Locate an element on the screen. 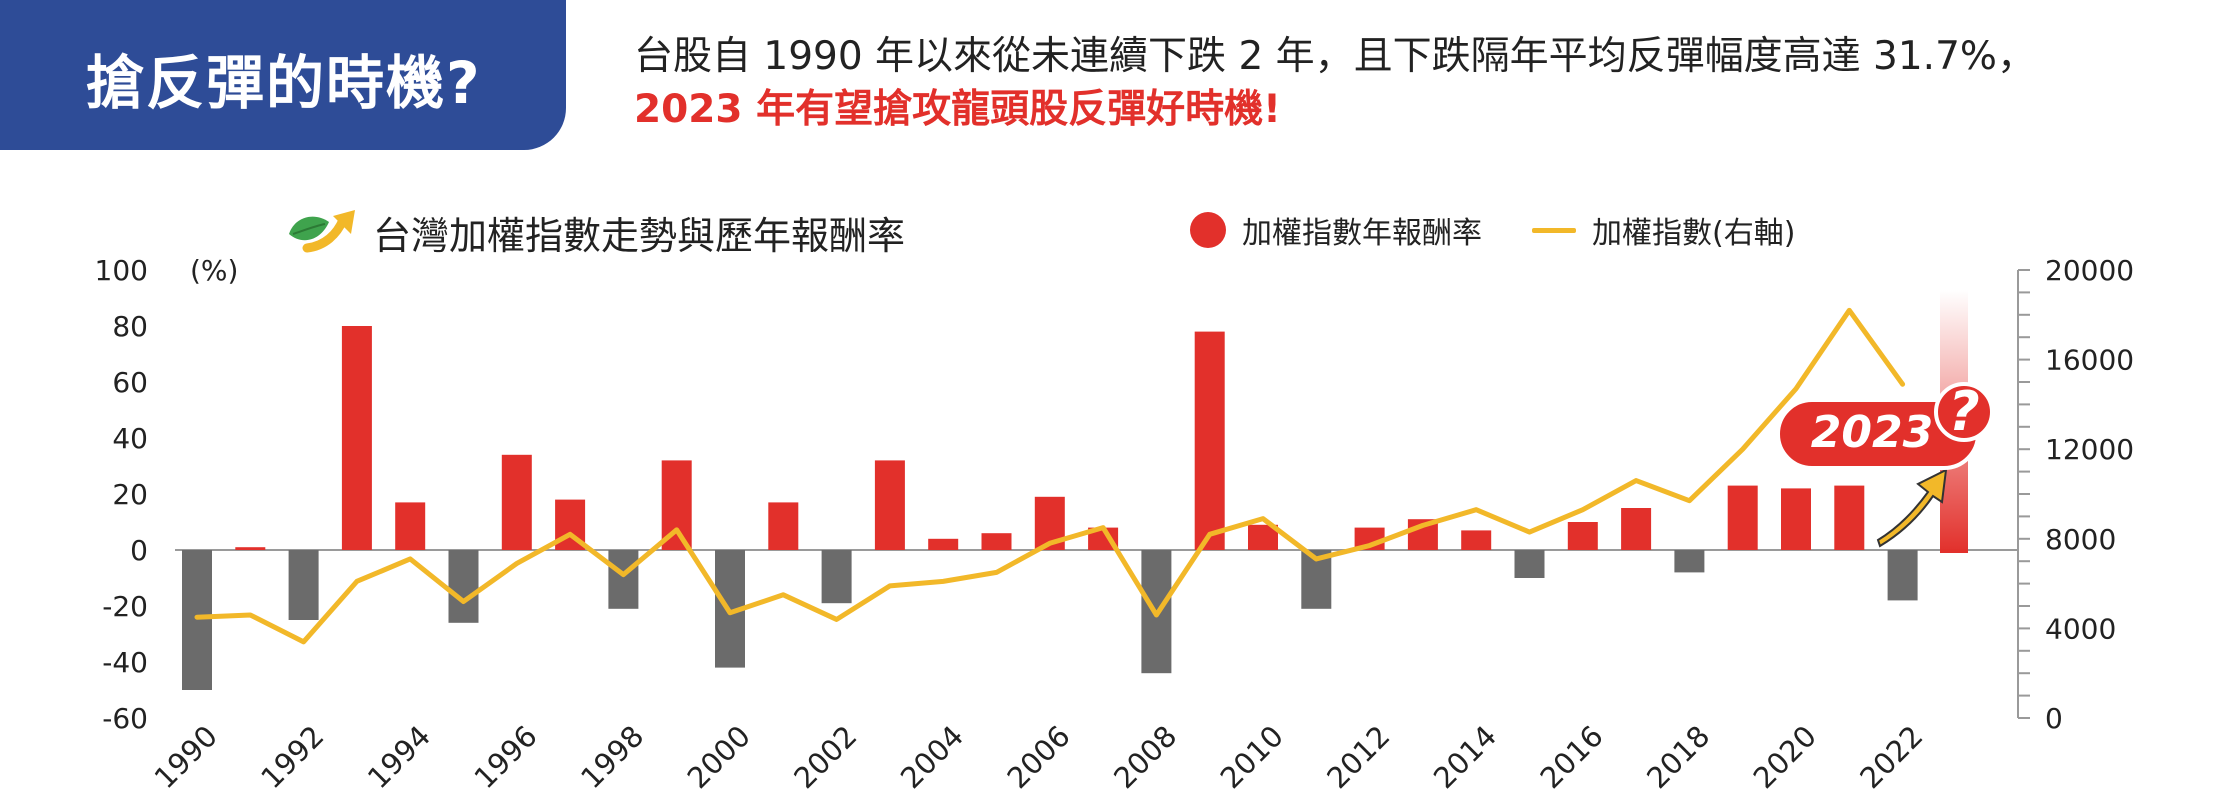 The width and height of the screenshot is (2220, 800). bar-1998 is located at coordinates (623, 579).